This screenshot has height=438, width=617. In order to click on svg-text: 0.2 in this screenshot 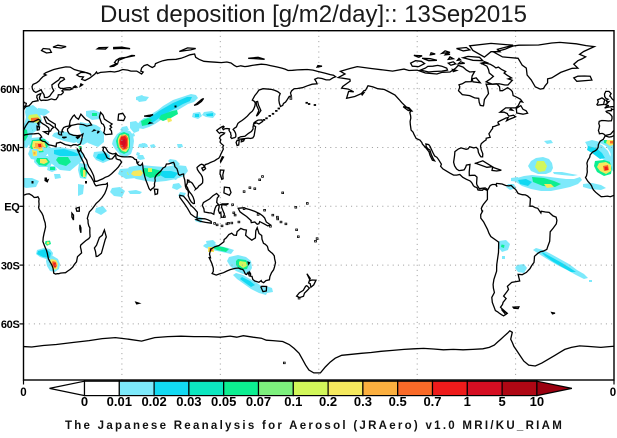, I will do `click(328, 401)`.